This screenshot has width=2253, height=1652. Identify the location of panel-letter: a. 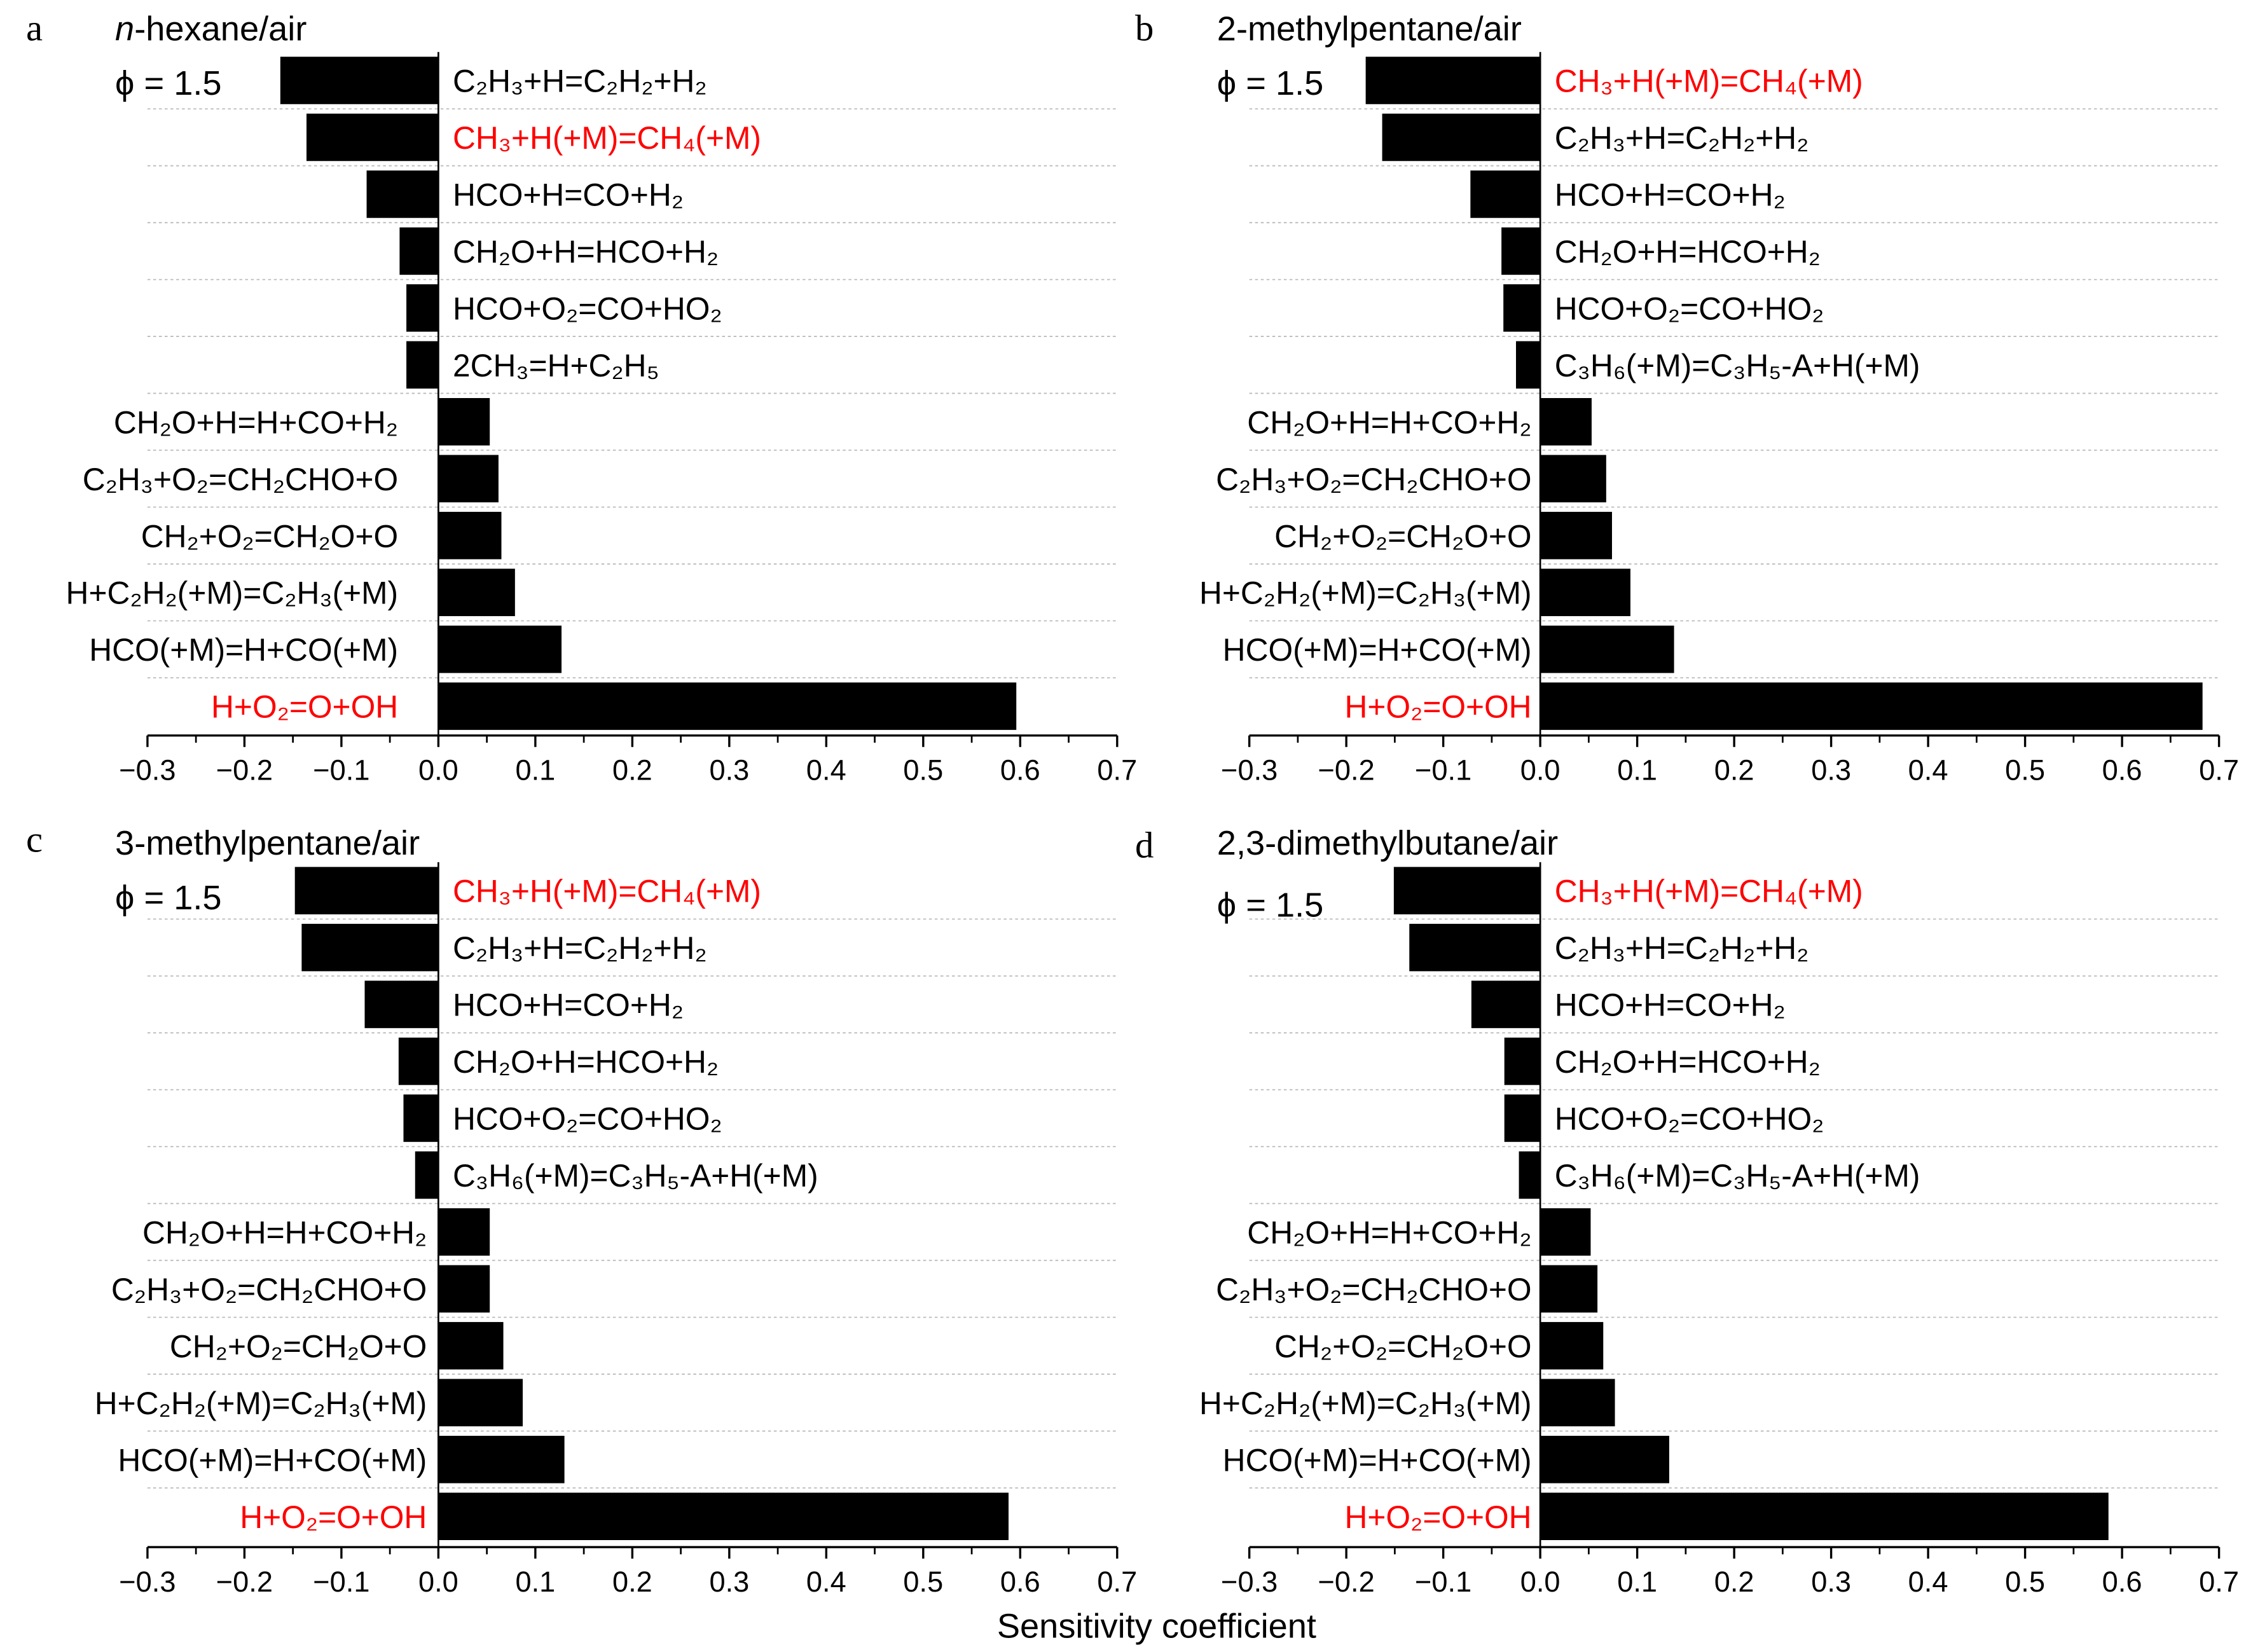
(34, 28).